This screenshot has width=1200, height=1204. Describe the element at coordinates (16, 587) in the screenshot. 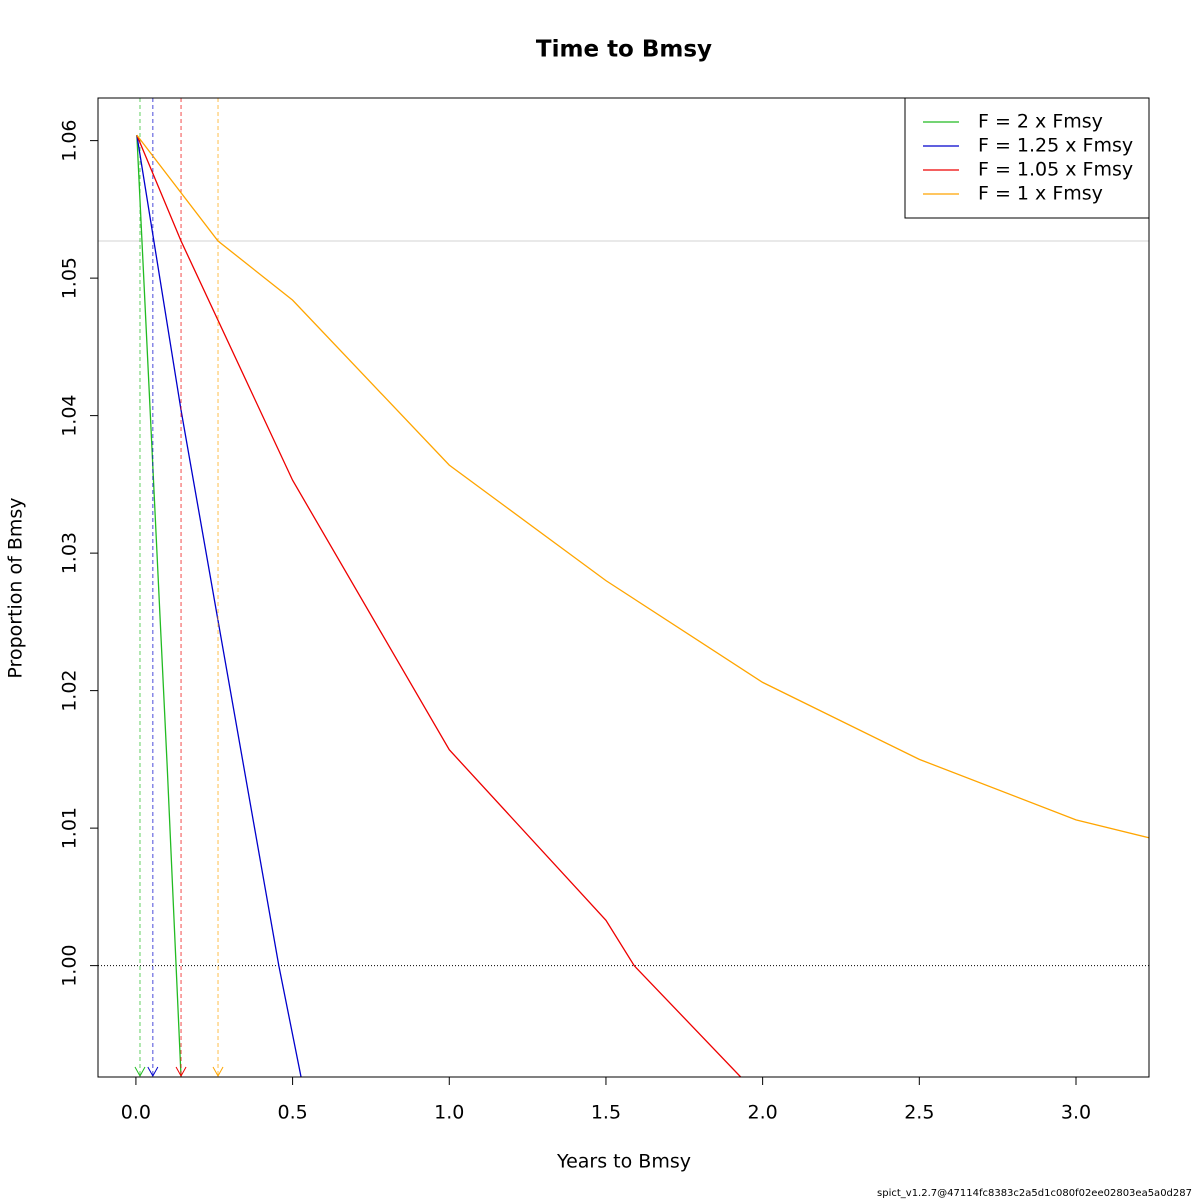

I see `y-axis-label: Proportion of Bmsy` at that location.